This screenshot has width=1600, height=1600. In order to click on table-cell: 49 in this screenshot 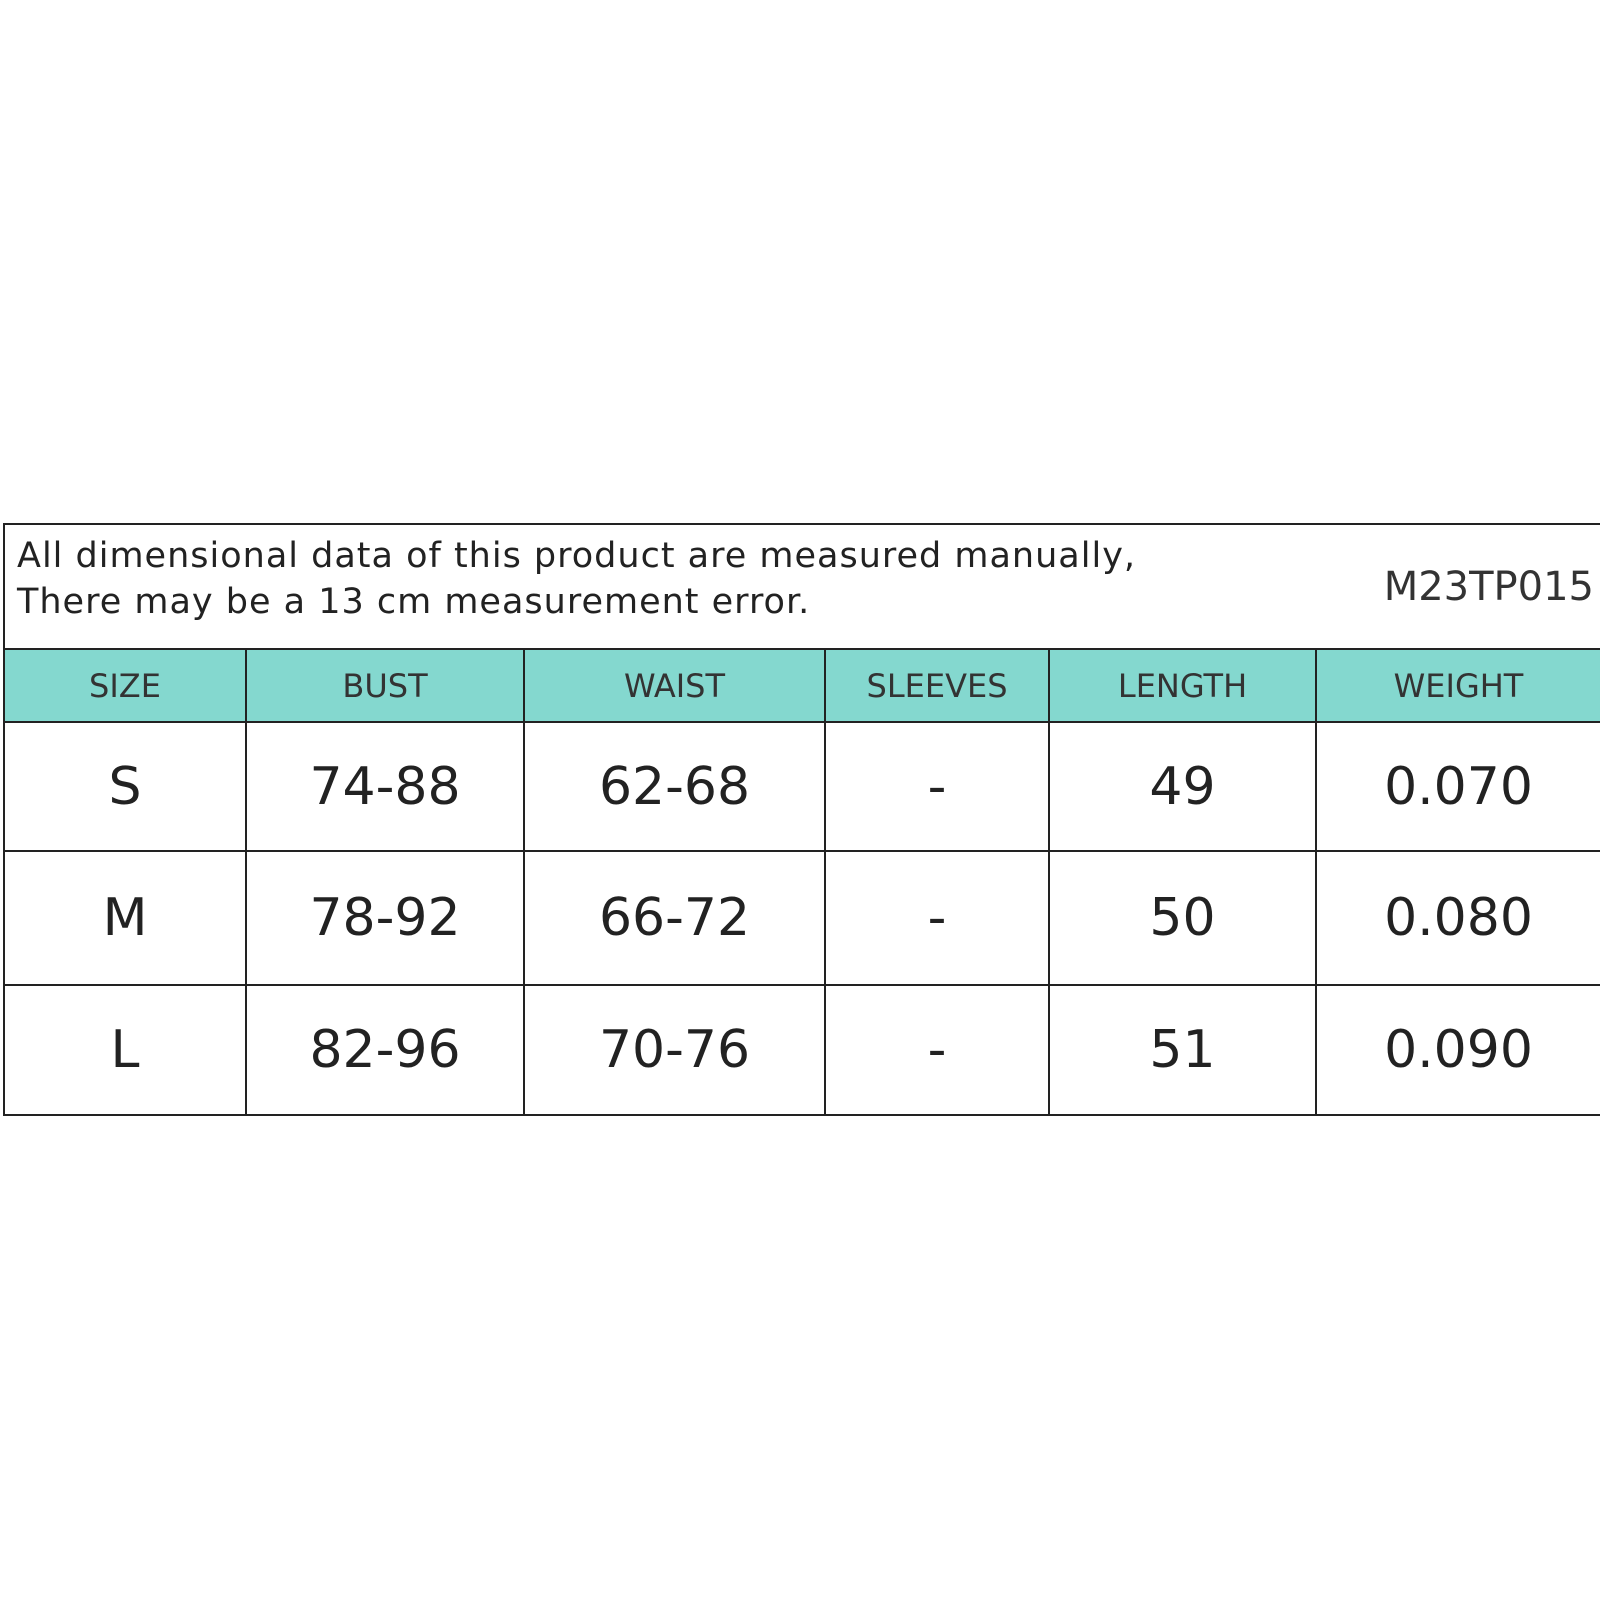, I will do `click(1181, 785)`.